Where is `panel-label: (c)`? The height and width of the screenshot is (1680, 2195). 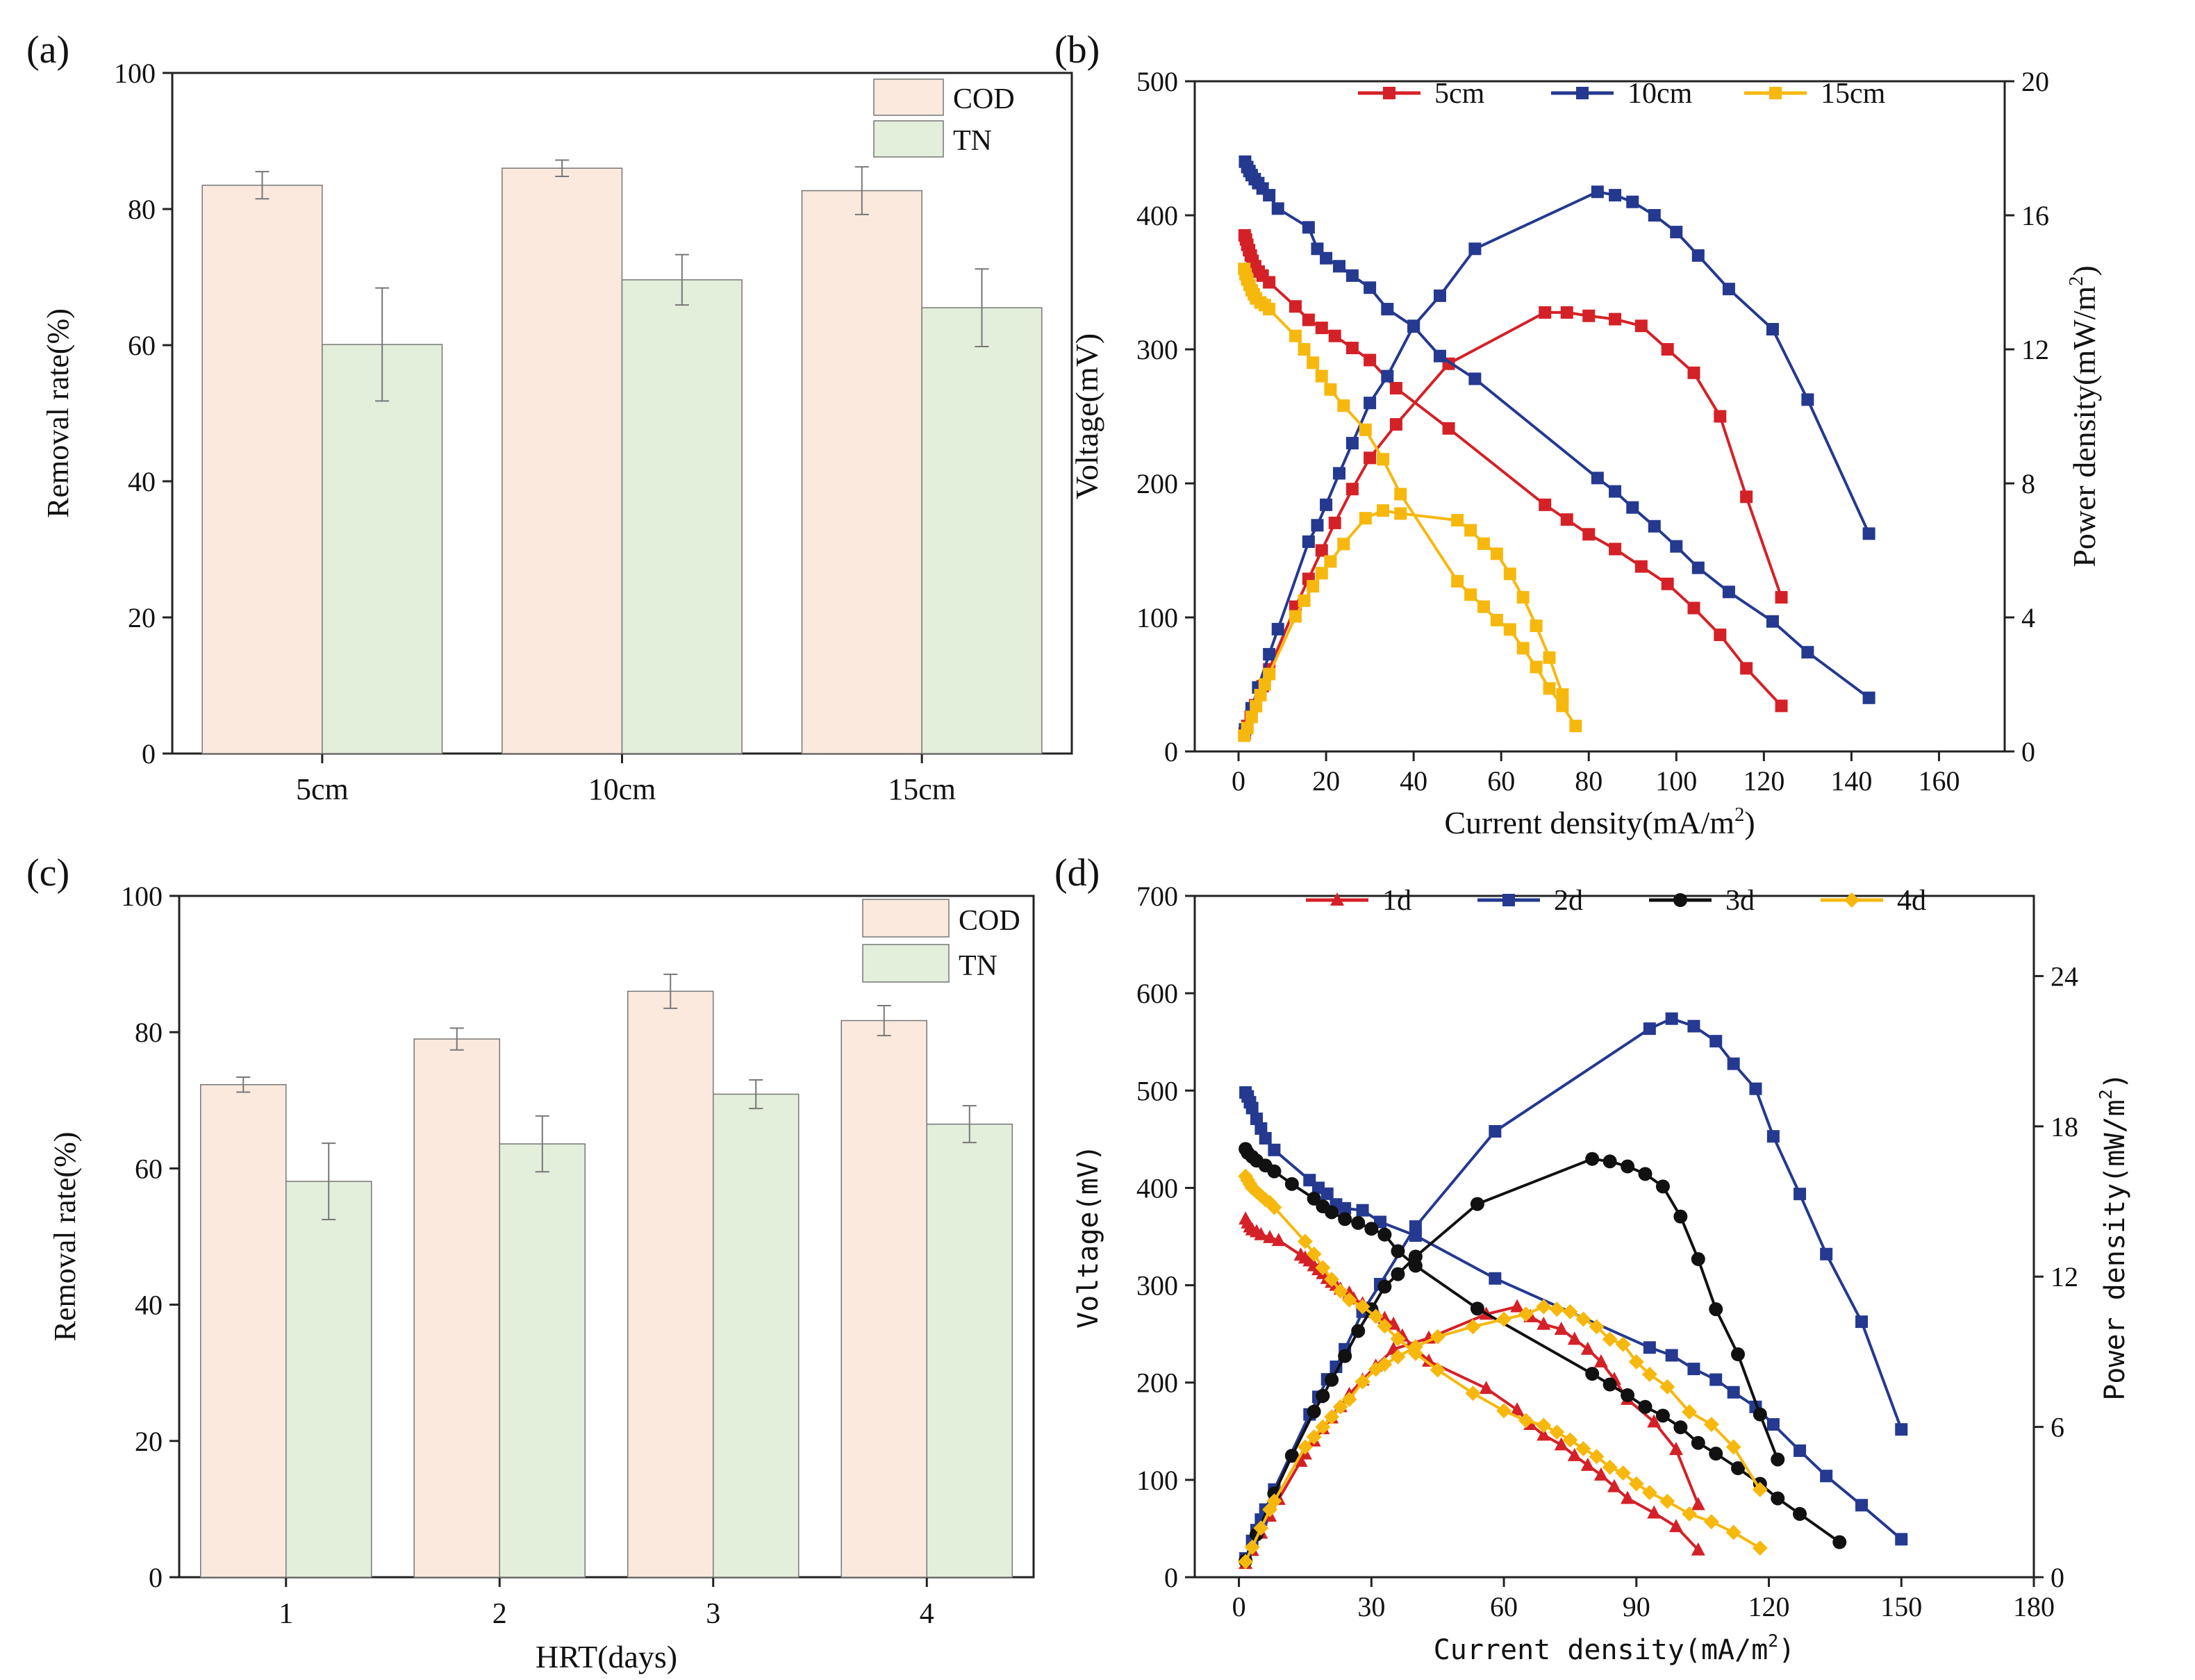 panel-label: (c) is located at coordinates (47, 873).